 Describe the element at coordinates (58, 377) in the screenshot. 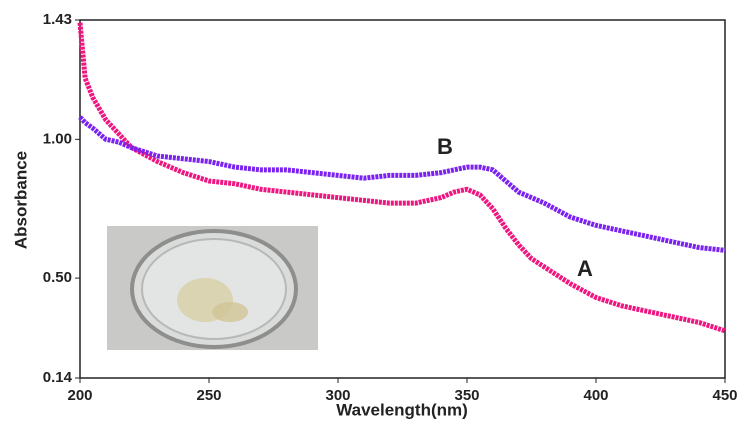

I see `y-tick-label: 0.14` at that location.